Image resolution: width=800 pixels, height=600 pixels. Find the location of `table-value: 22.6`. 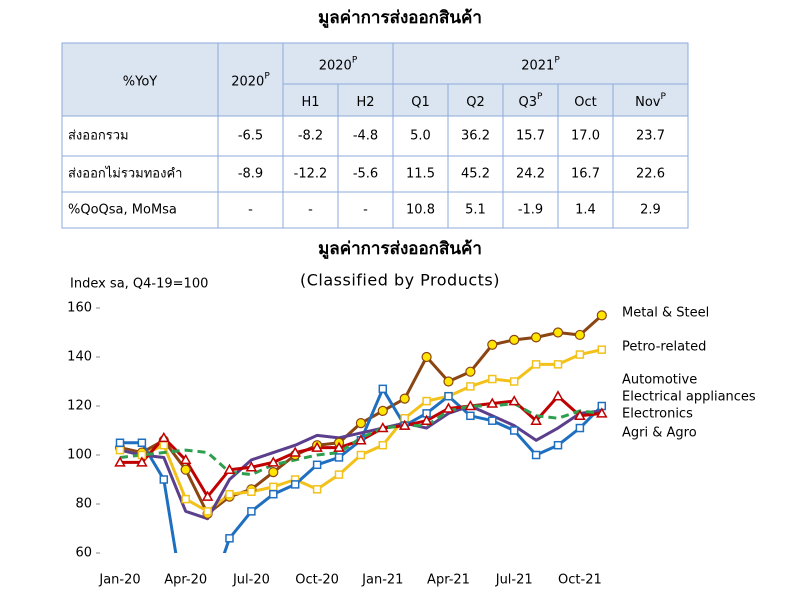

table-value: 22.6 is located at coordinates (650, 174).